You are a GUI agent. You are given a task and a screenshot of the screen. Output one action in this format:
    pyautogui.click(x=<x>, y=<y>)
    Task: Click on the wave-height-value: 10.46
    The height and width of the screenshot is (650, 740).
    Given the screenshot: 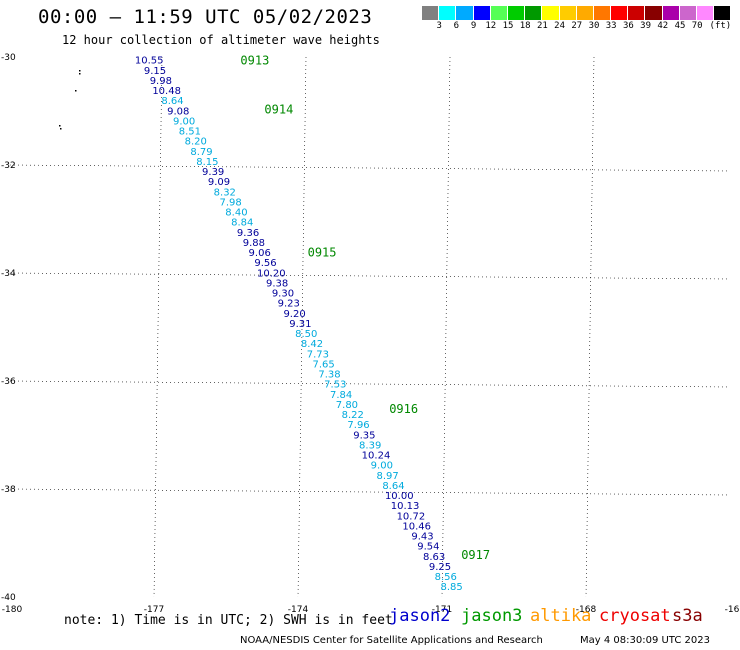 What is the action you would take?
    pyautogui.click(x=416, y=526)
    